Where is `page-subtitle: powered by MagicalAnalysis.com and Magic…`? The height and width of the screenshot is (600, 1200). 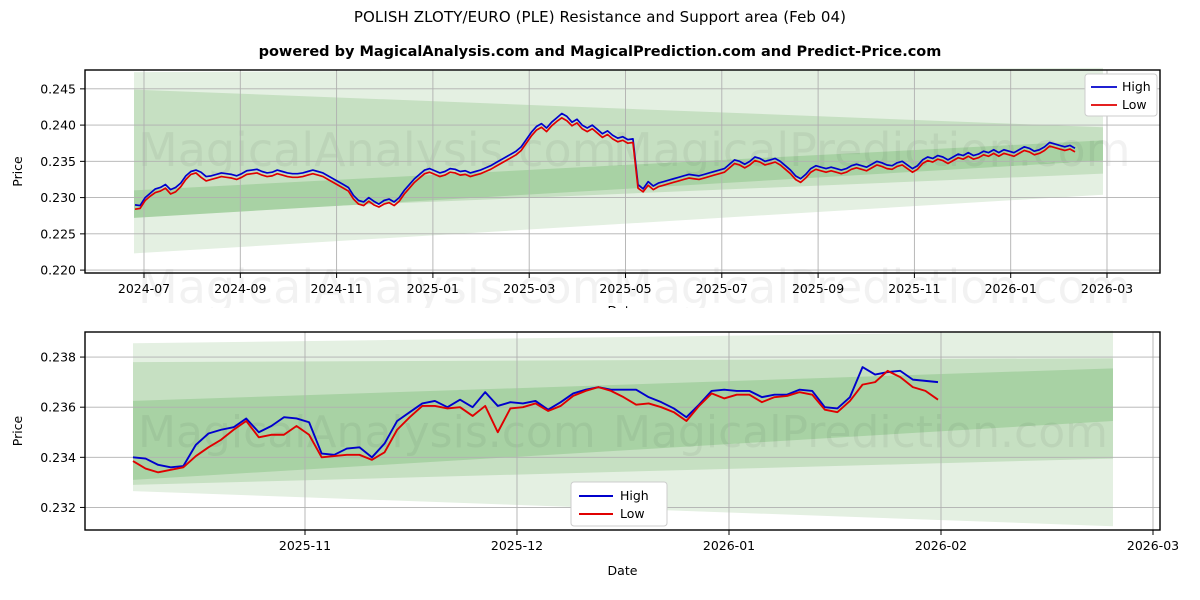
page-subtitle: powered by MagicalAnalysis.com and Magic… is located at coordinates (600, 52).